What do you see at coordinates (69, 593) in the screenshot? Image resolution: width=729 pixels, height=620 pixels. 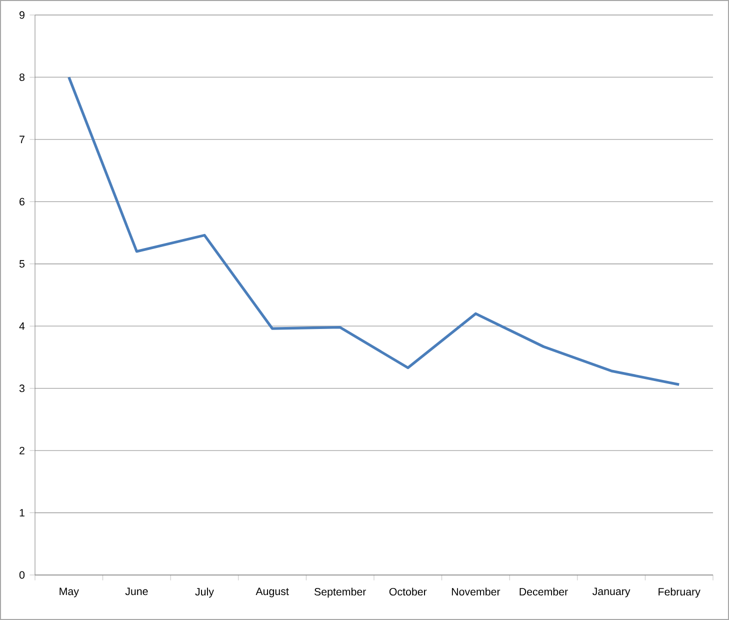 I see `x-tick-label: May` at bounding box center [69, 593].